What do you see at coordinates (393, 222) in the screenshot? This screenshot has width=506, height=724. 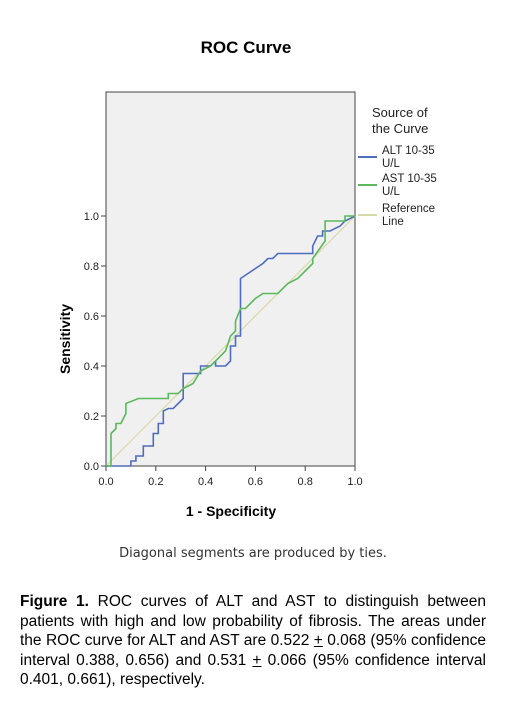 I see `legend-label-line-2: Line` at bounding box center [393, 222].